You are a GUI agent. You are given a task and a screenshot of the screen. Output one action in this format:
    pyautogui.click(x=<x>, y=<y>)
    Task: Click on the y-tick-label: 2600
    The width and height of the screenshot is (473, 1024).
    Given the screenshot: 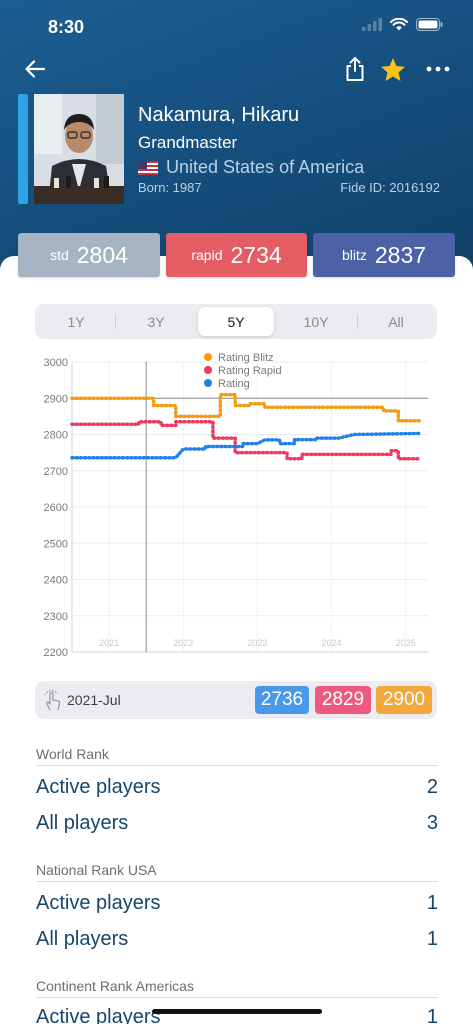 What is the action you would take?
    pyautogui.click(x=56, y=508)
    